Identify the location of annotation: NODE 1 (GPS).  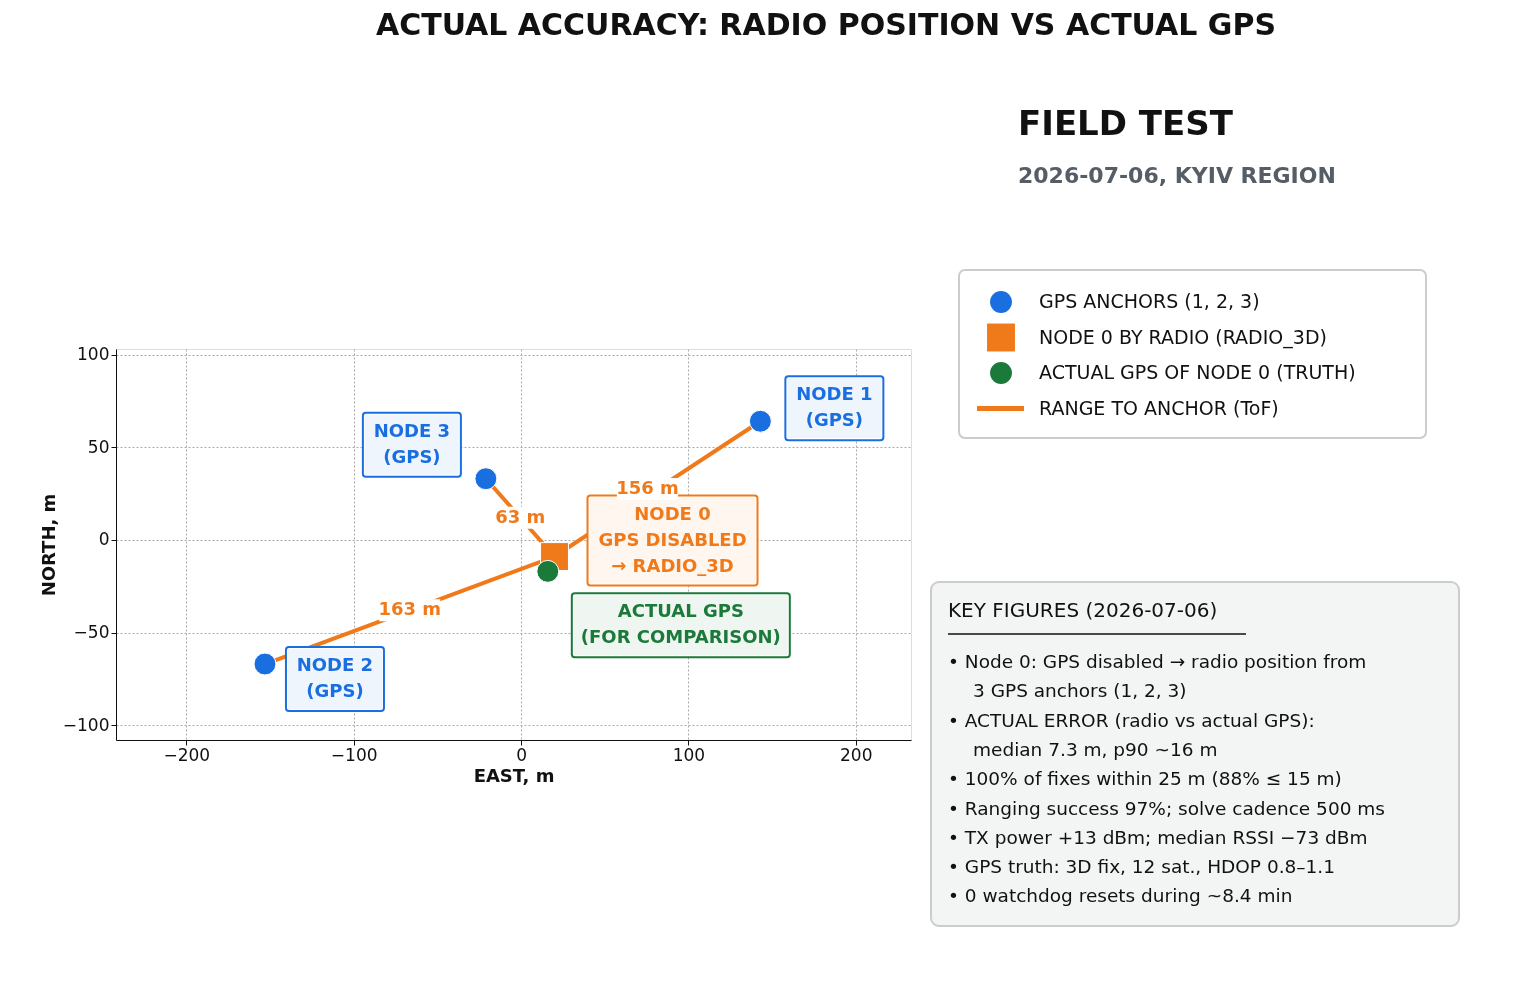
(834, 407).